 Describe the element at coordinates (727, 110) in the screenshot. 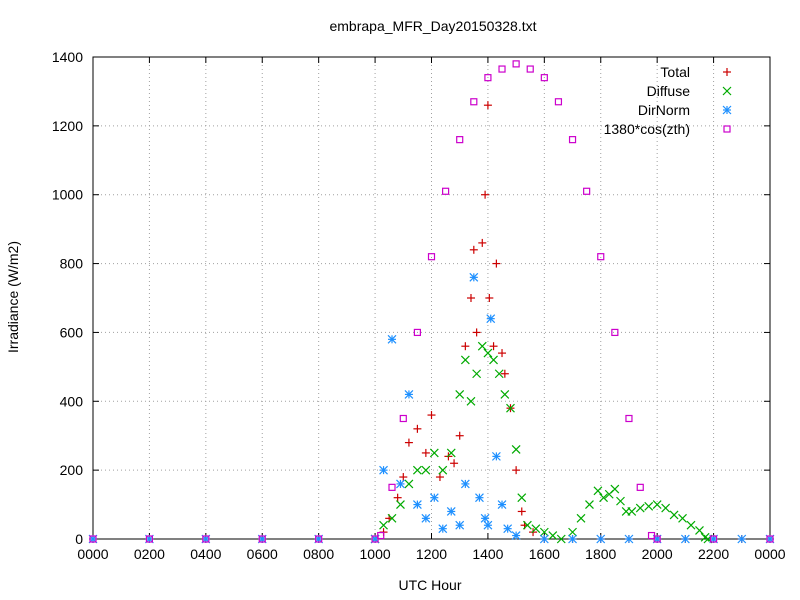

I see `legend-marker` at that location.